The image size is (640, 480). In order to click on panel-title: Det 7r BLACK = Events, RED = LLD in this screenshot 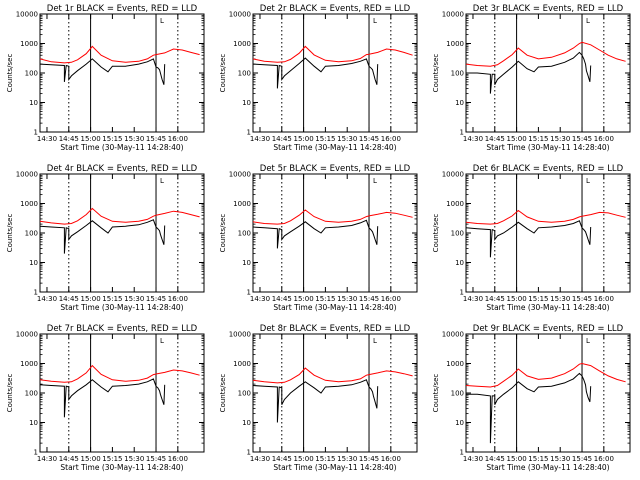, I will do `click(122, 329)`.